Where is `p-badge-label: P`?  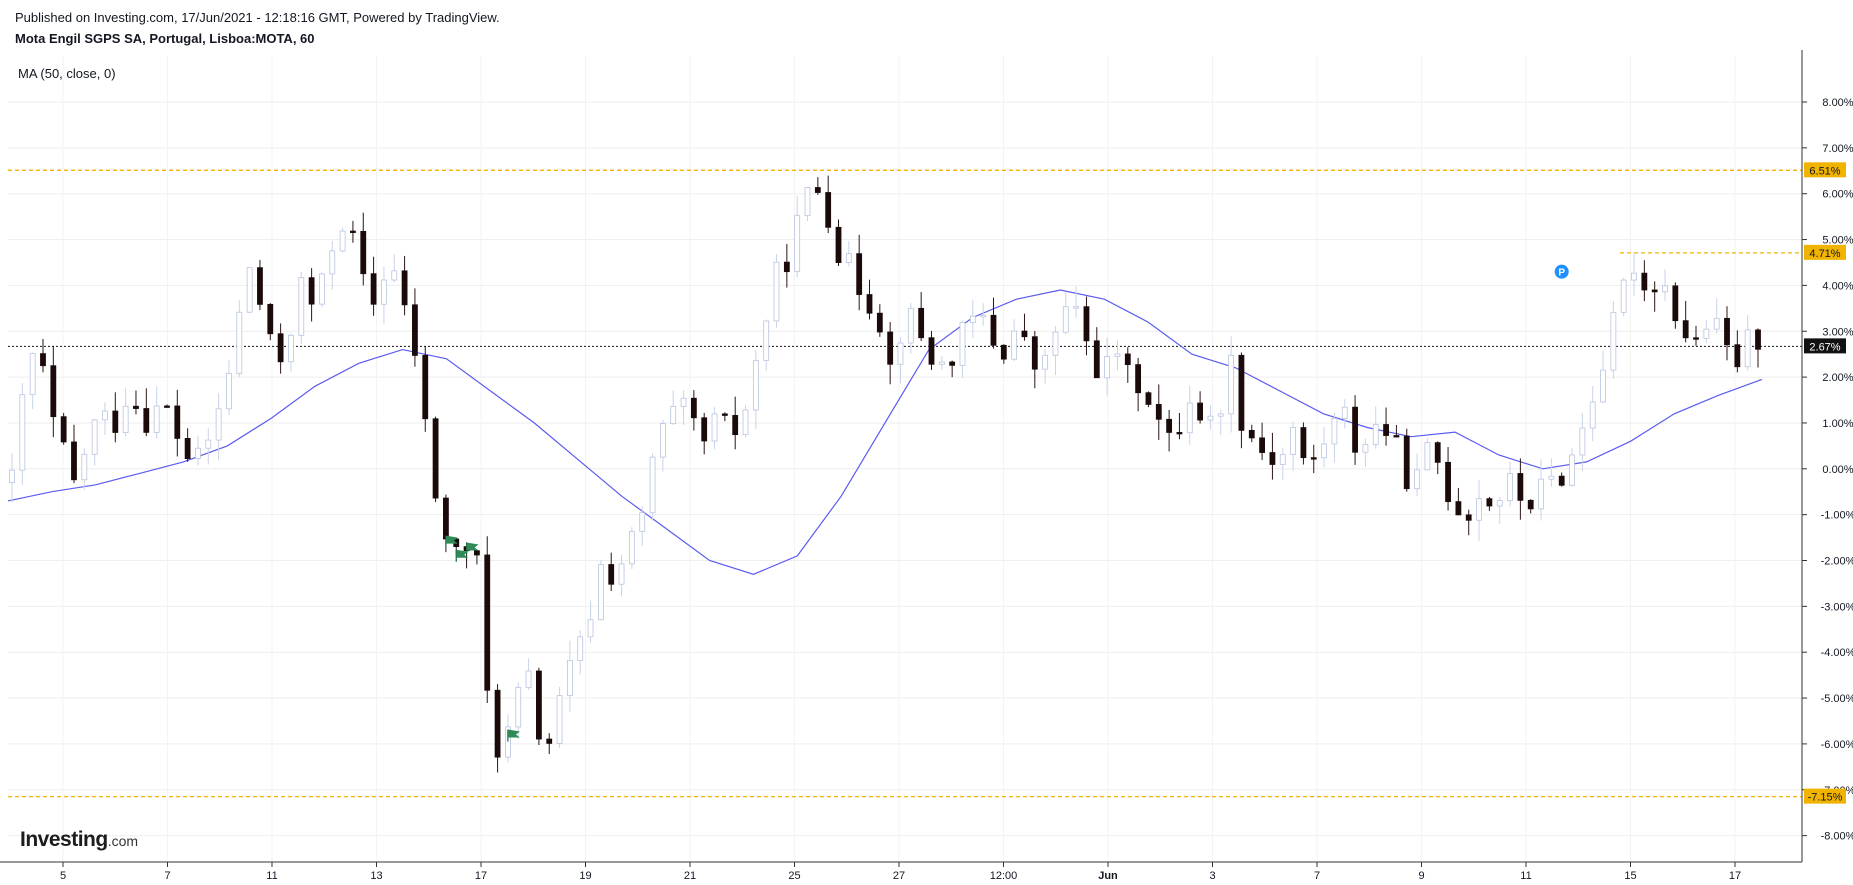
p-badge-label: P is located at coordinates (1561, 273).